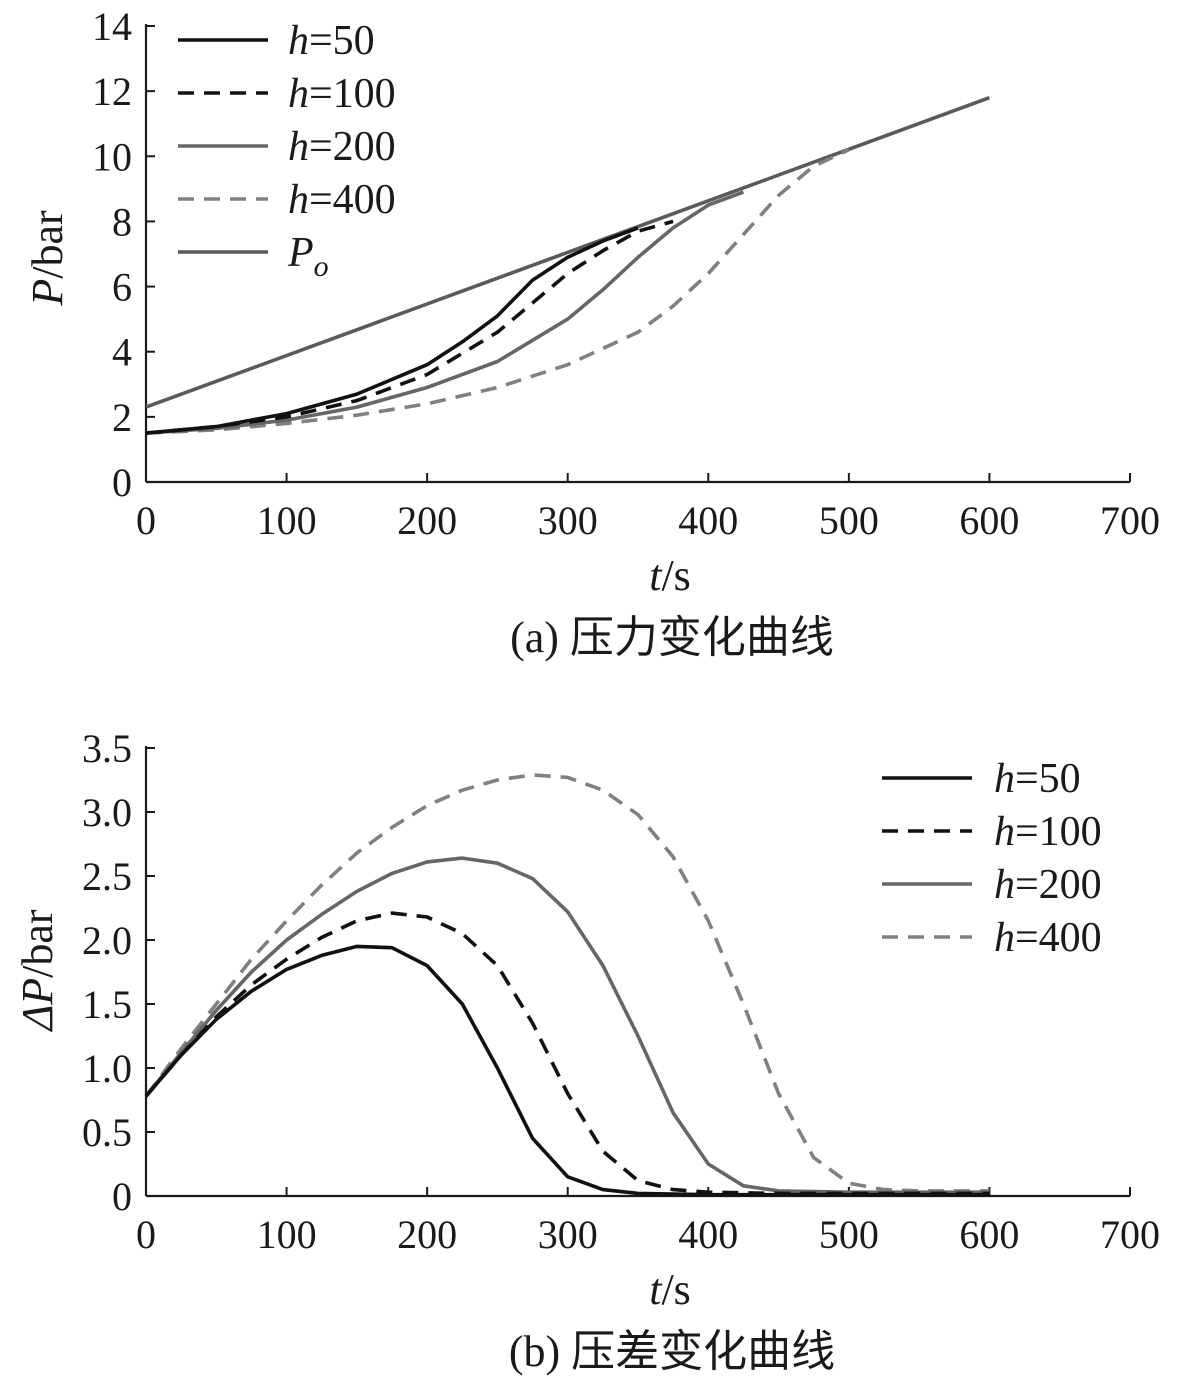 The height and width of the screenshot is (1385, 1181). Describe the element at coordinates (112, 26) in the screenshot. I see `y-tick-label: 14` at that location.